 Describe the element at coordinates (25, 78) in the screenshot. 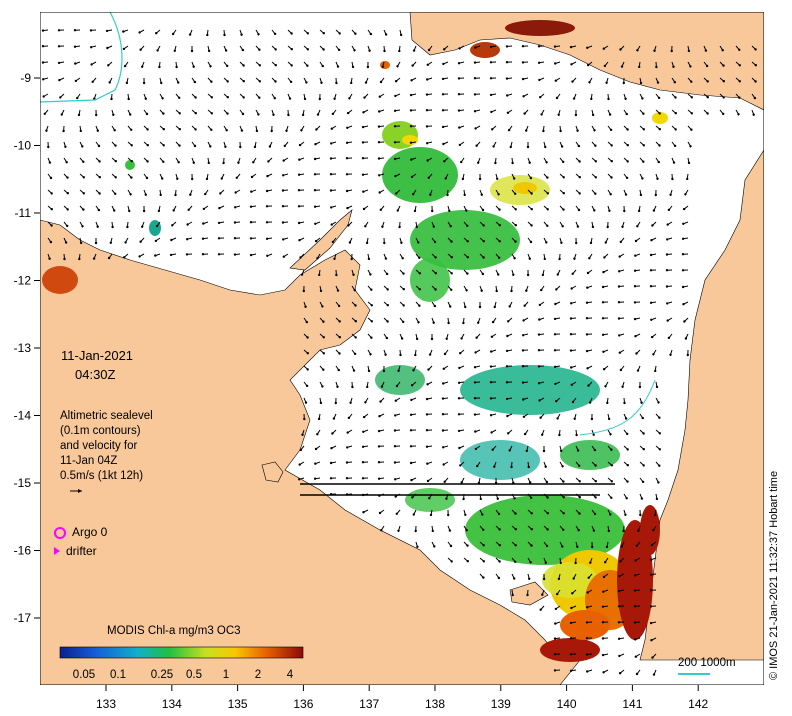

I see `y-axis-tick-label: -9` at that location.